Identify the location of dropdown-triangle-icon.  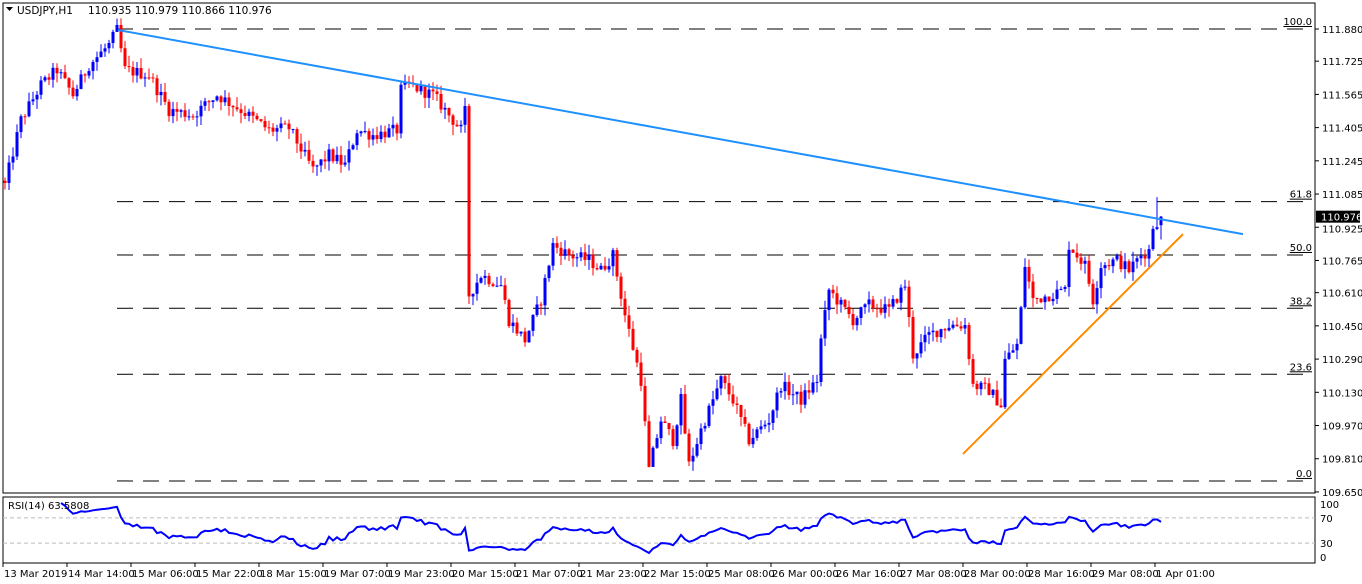
(9, 9).